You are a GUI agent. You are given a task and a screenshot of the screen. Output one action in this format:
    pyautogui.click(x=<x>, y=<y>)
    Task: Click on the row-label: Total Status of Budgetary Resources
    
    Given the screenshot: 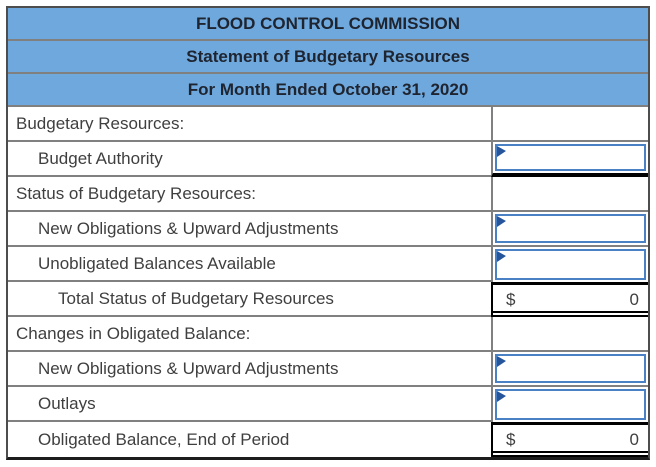 What is the action you would take?
    pyautogui.click(x=249, y=299)
    